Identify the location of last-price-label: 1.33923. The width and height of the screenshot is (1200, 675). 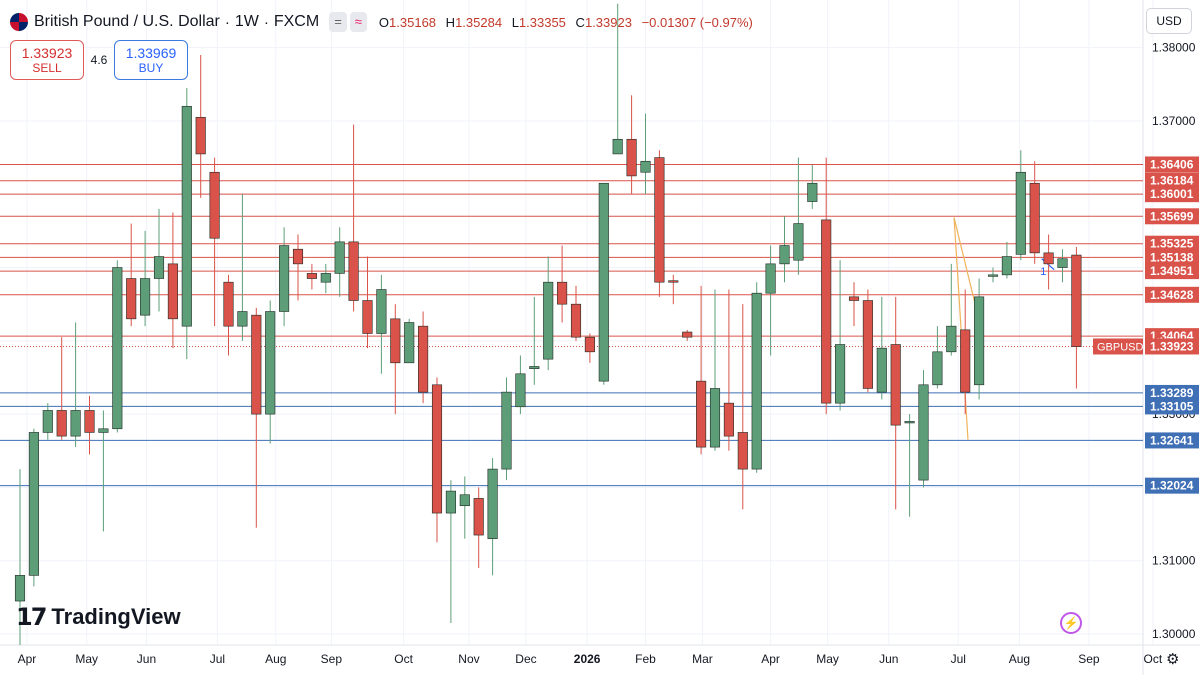
(1172, 346).